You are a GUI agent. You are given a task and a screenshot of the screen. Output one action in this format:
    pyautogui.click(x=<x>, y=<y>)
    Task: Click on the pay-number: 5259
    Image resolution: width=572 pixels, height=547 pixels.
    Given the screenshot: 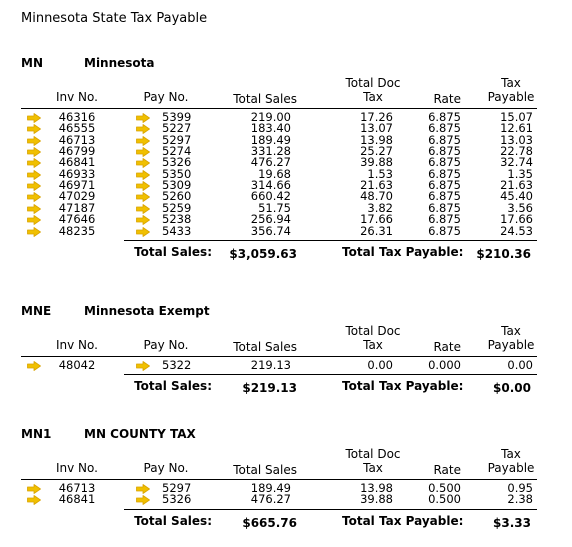 What is the action you would take?
    pyautogui.click(x=177, y=207)
    